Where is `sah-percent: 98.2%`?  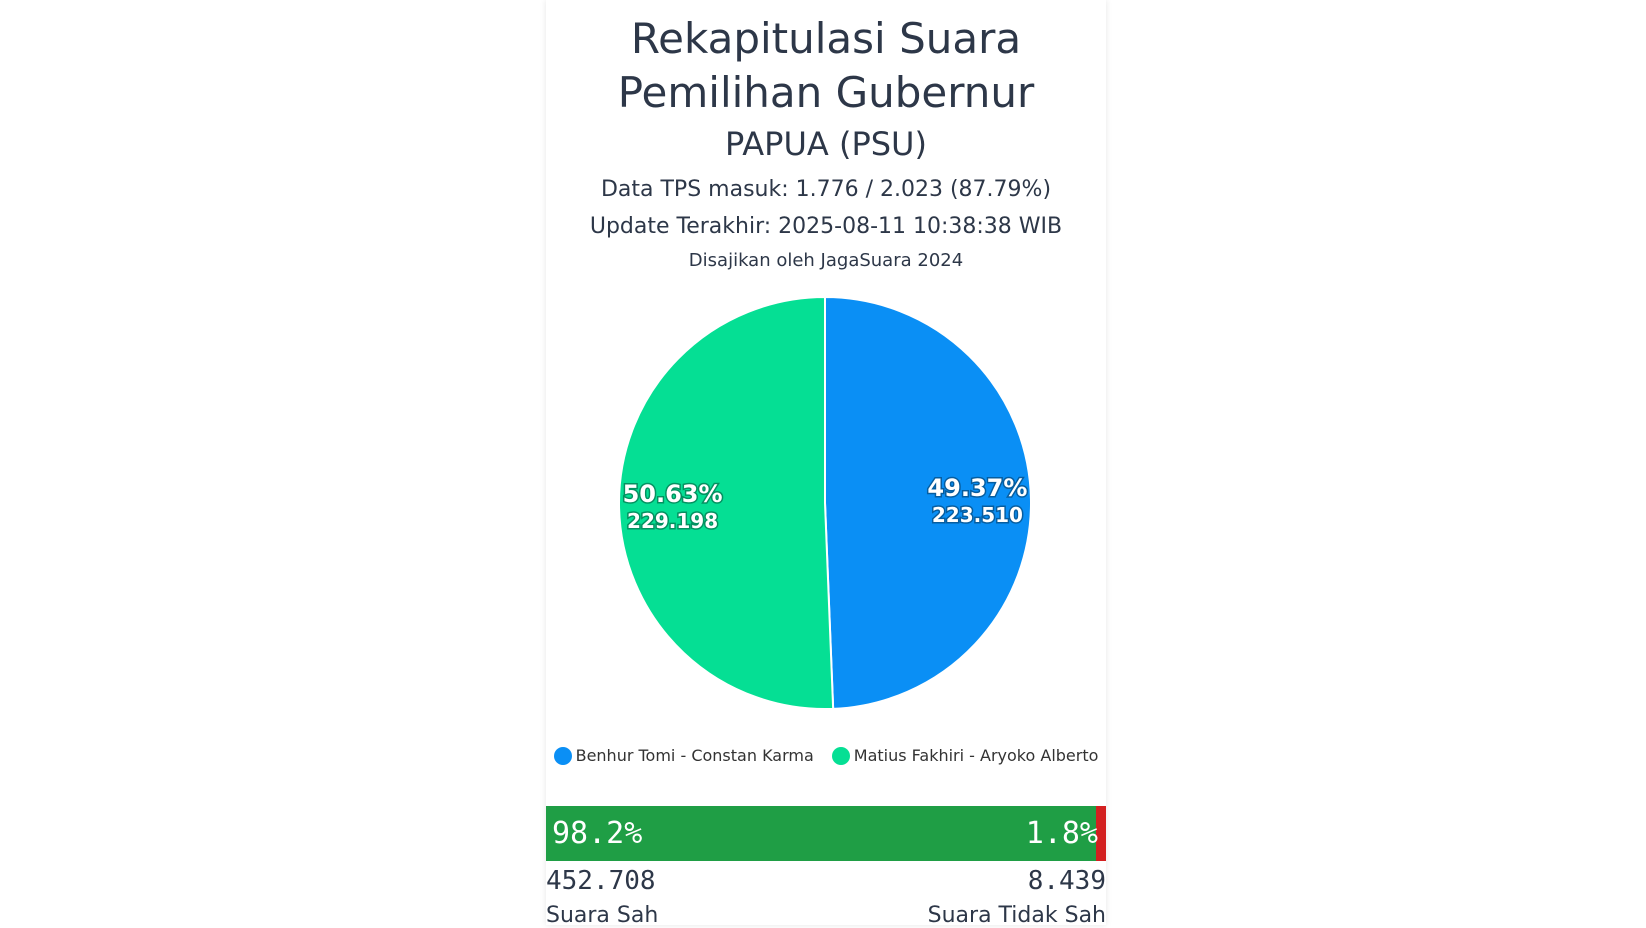 sah-percent: 98.2% is located at coordinates (597, 833).